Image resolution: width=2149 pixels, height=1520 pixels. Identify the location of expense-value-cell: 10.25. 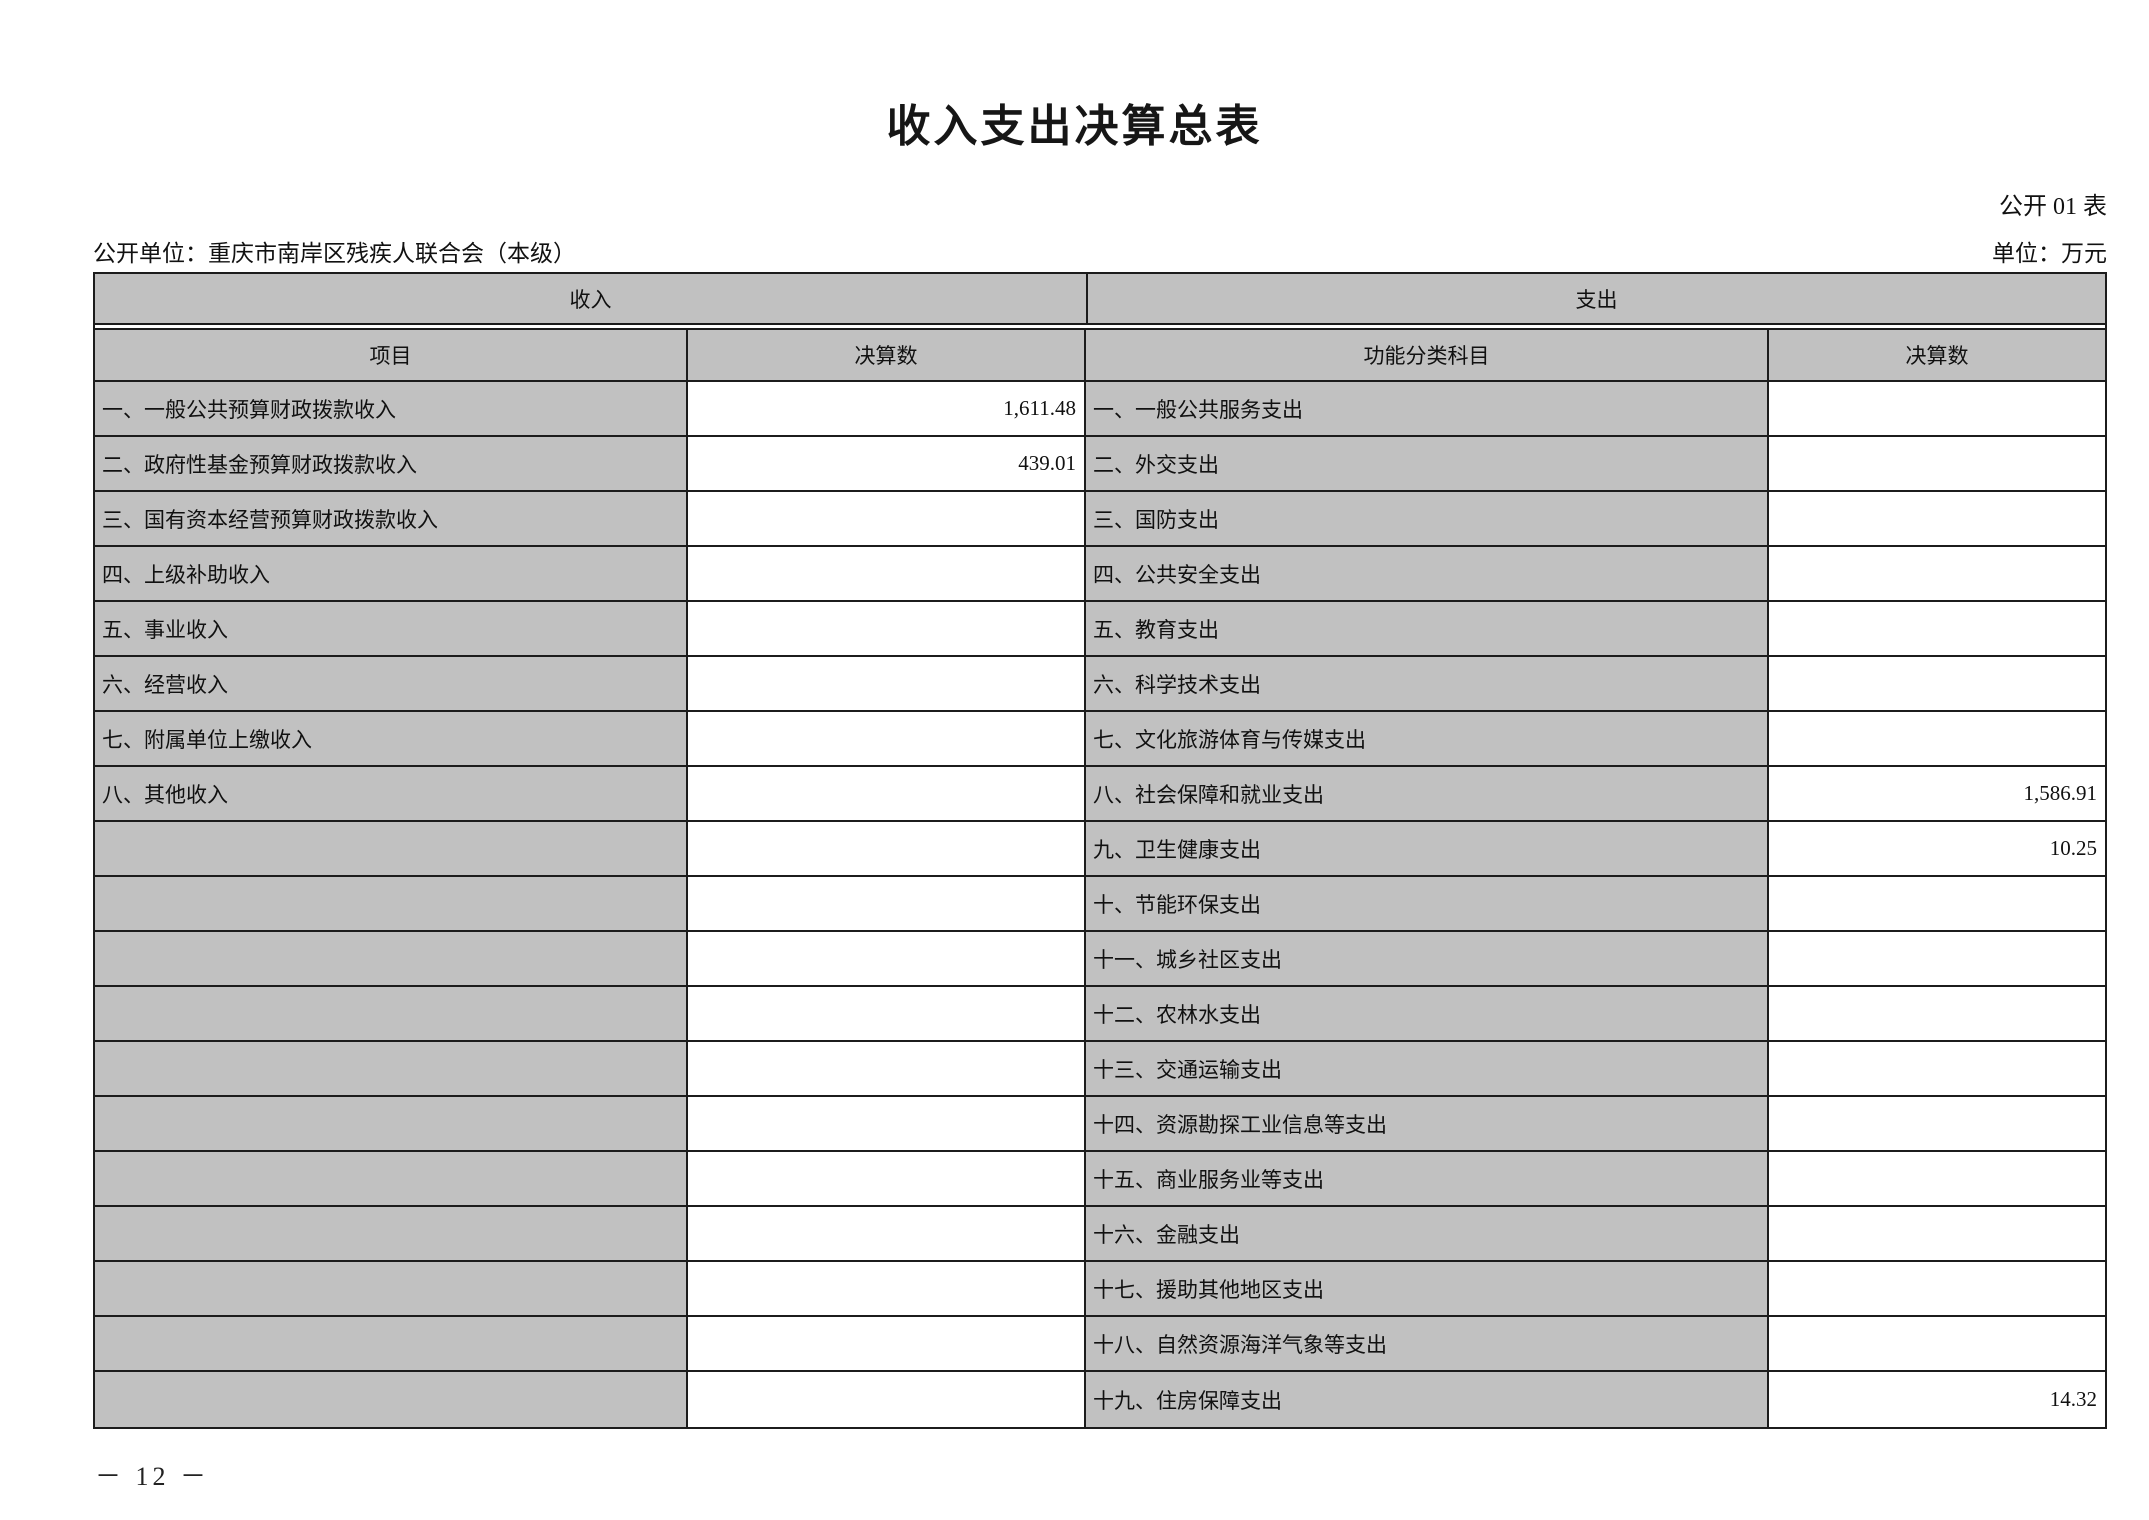
(1937, 848).